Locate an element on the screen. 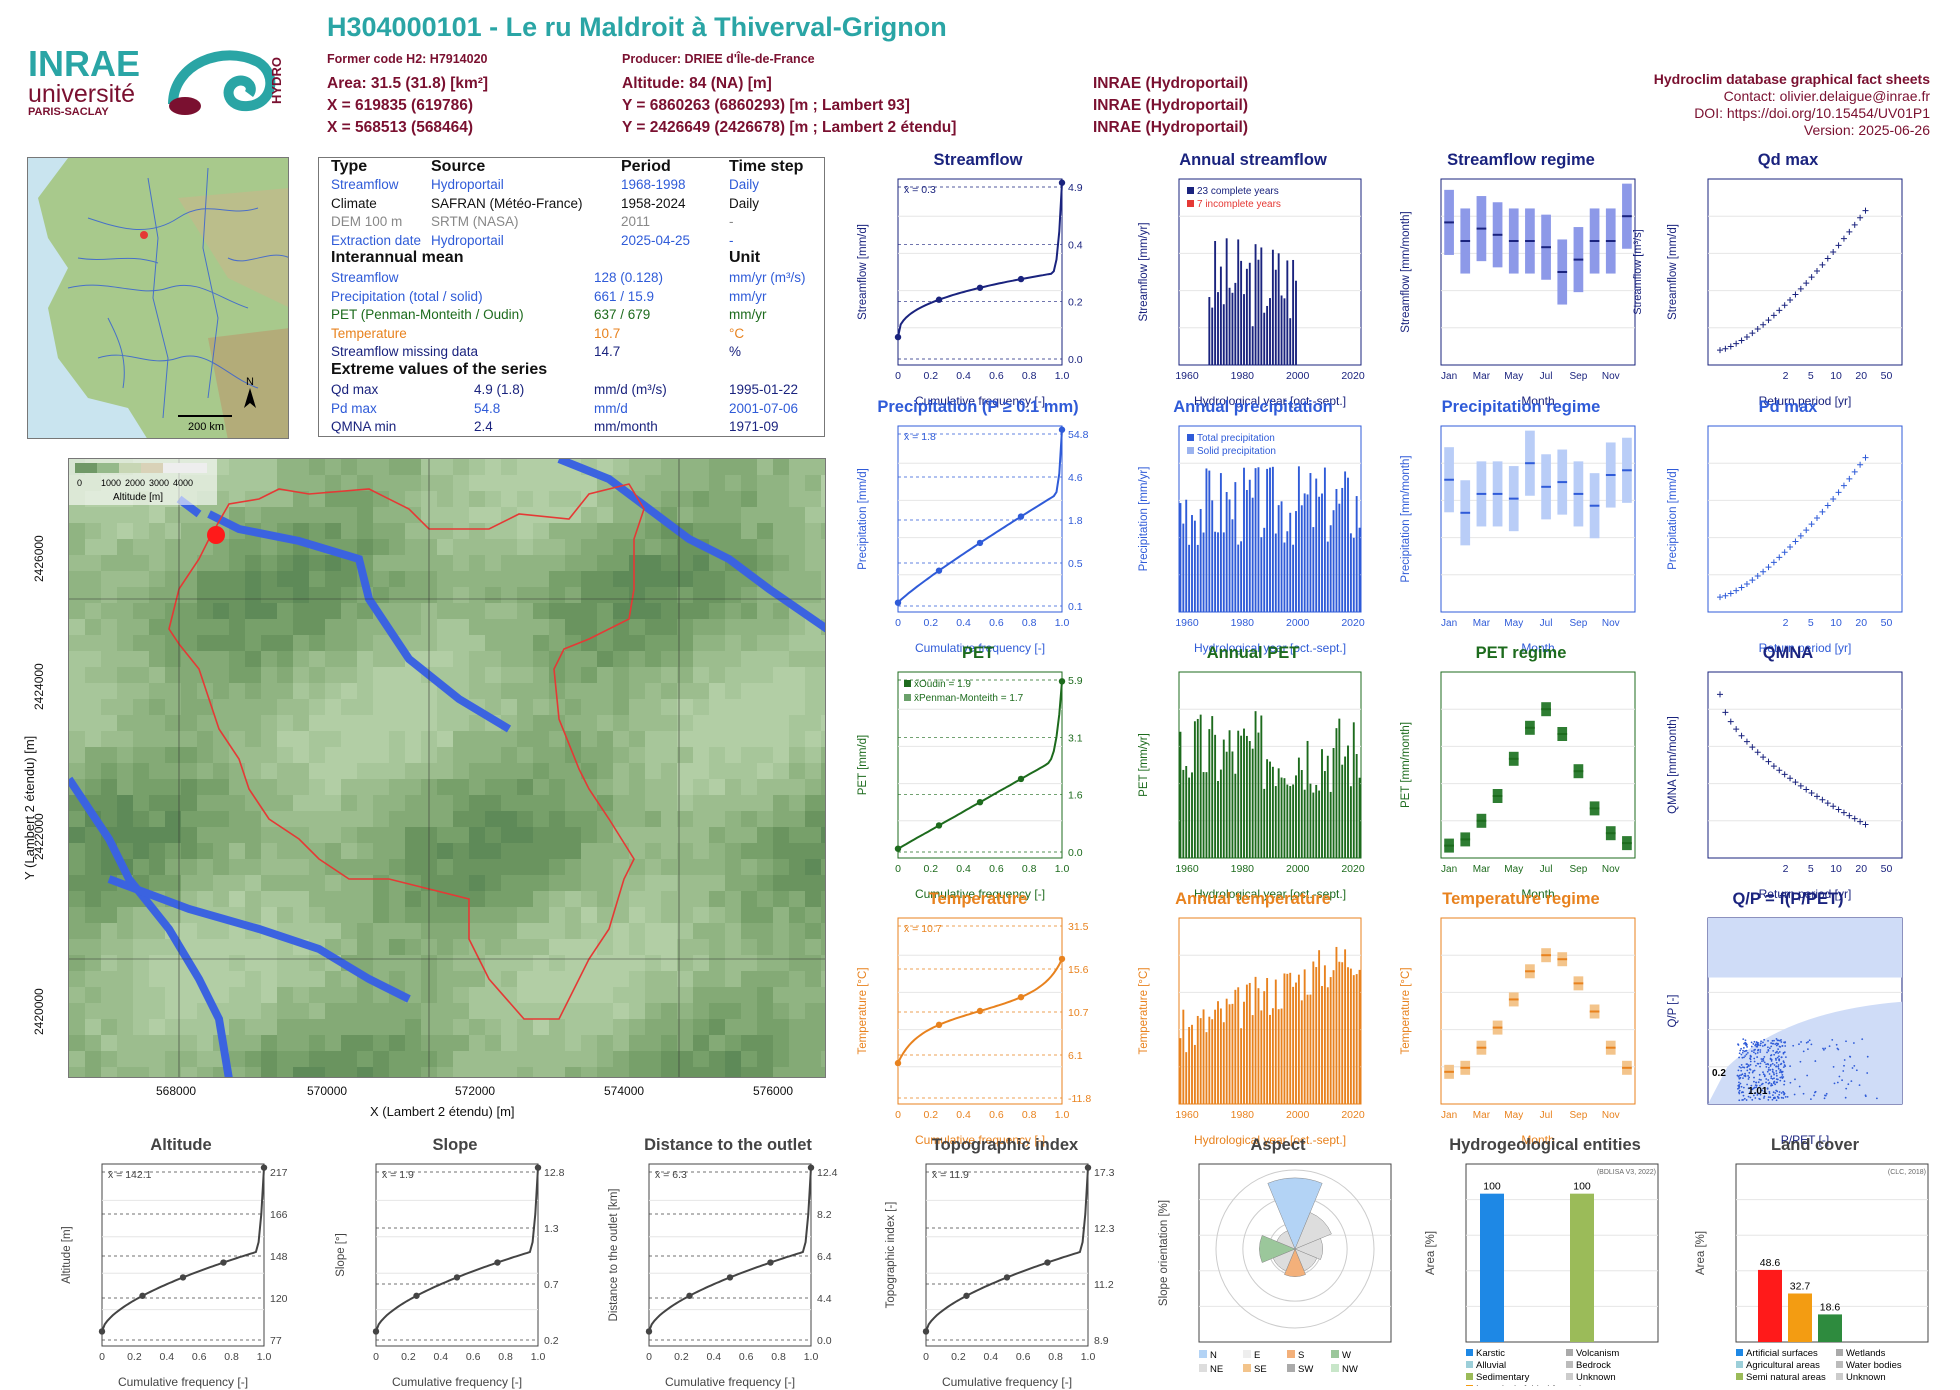 Image resolution: width=1960 pixels, height=1390 pixels. table-cell: 2011 is located at coordinates (636, 221).